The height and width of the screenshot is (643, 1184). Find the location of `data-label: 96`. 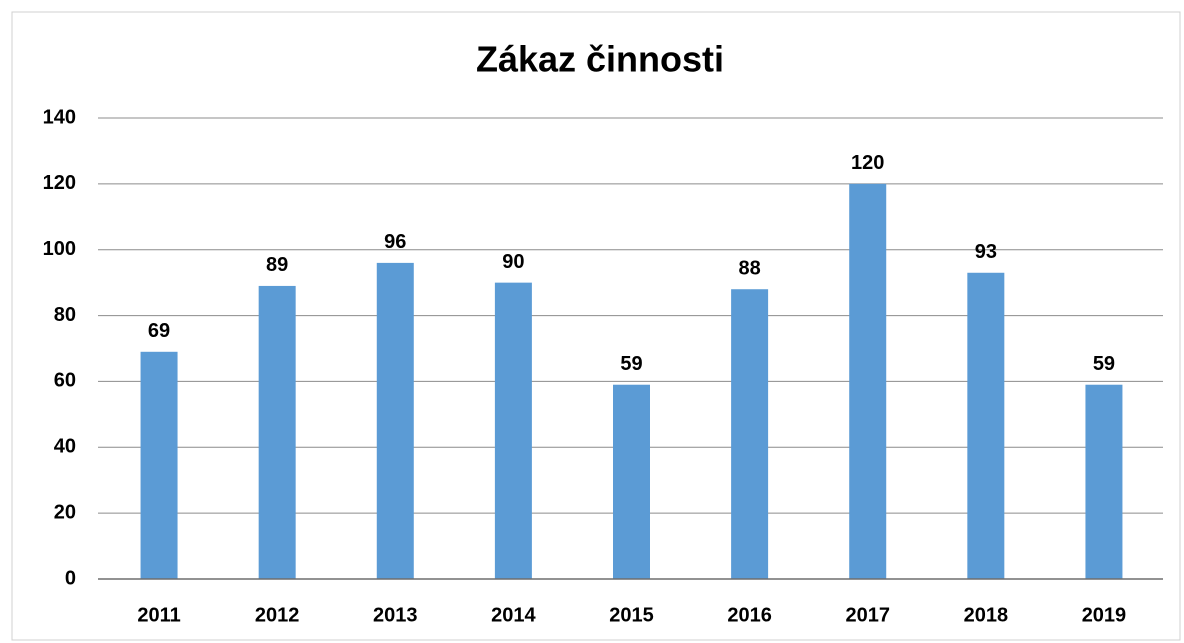

data-label: 96 is located at coordinates (395, 242).